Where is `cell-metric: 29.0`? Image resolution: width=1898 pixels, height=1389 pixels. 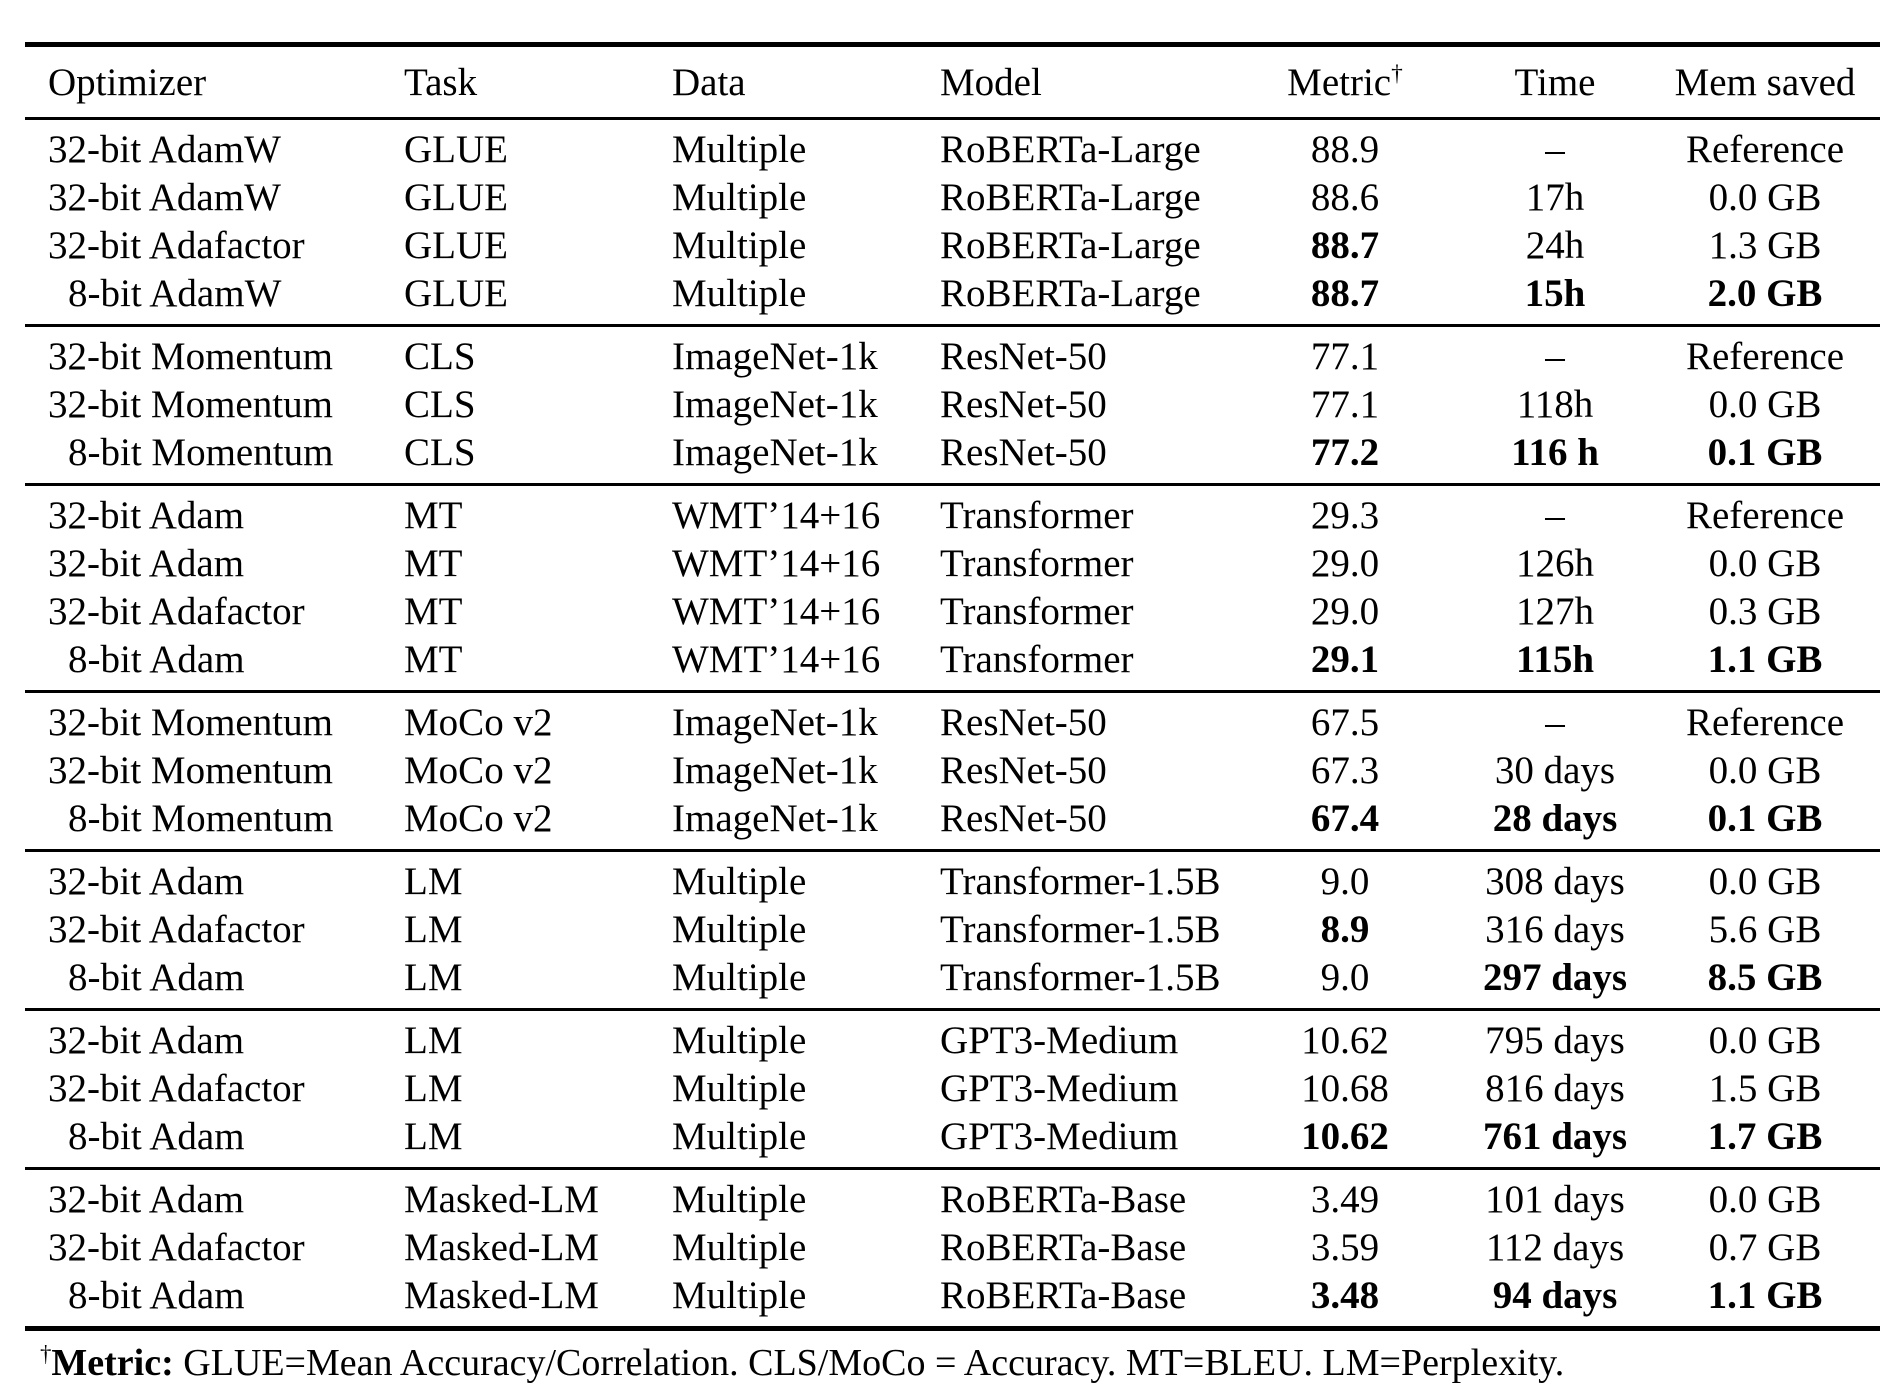
cell-metric: 29.0 is located at coordinates (1345, 563).